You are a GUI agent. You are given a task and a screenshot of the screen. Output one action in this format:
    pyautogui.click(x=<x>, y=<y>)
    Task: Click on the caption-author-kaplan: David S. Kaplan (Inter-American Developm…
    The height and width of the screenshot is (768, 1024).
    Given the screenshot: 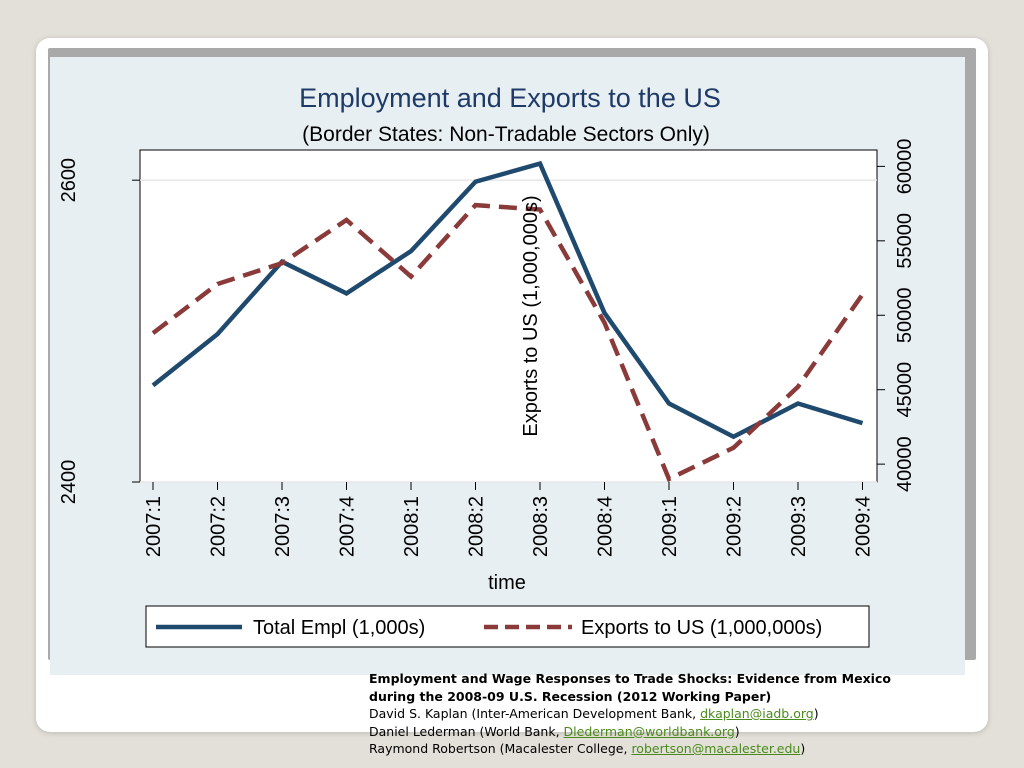 What is the action you would take?
    pyautogui.click(x=689, y=714)
    